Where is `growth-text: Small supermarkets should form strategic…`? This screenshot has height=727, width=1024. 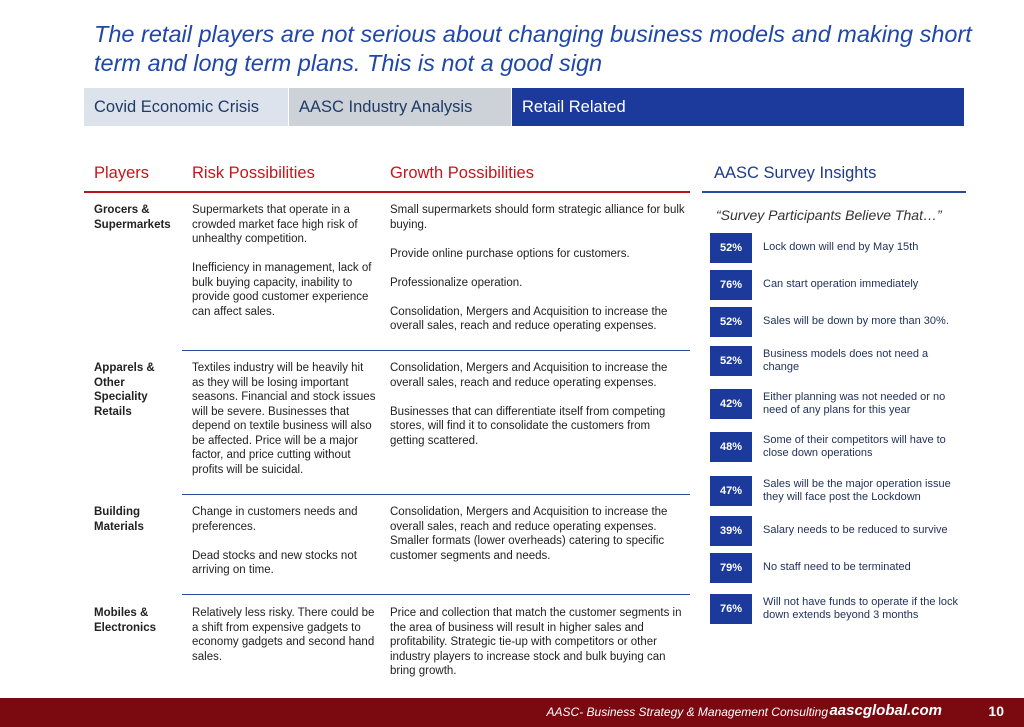 growth-text: Small supermarkets should form strategic… is located at coordinates (537, 217).